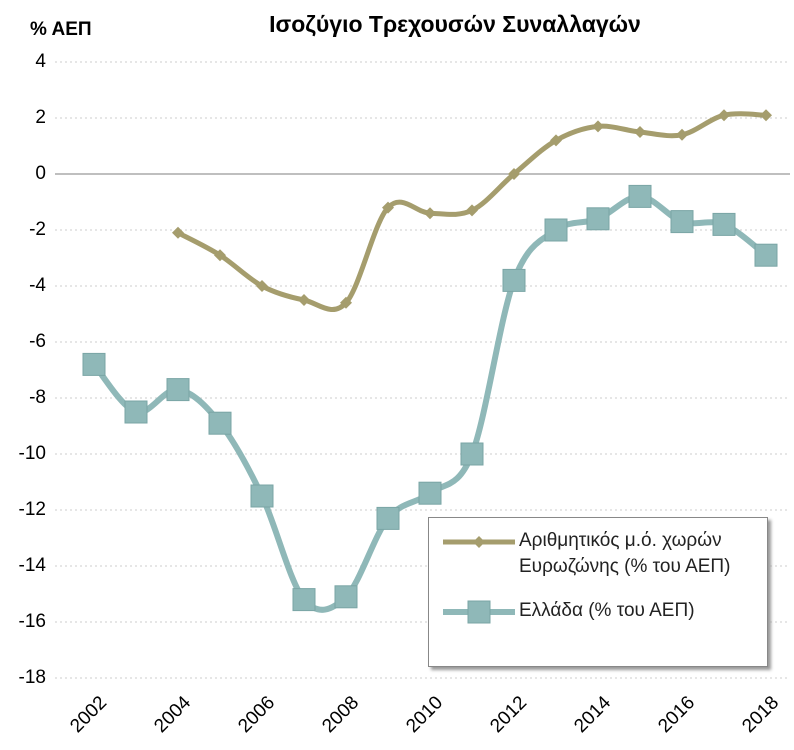 Image resolution: width=794 pixels, height=750 pixels. What do you see at coordinates (424, 714) in the screenshot?
I see `x-tick-label: 2010` at bounding box center [424, 714].